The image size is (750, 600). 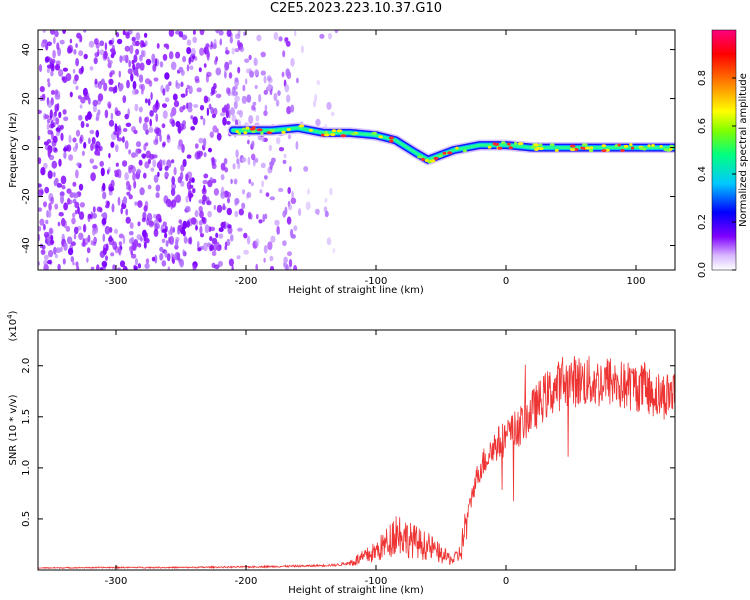 I want to click on x-tick-label: 100, so click(x=635, y=281).